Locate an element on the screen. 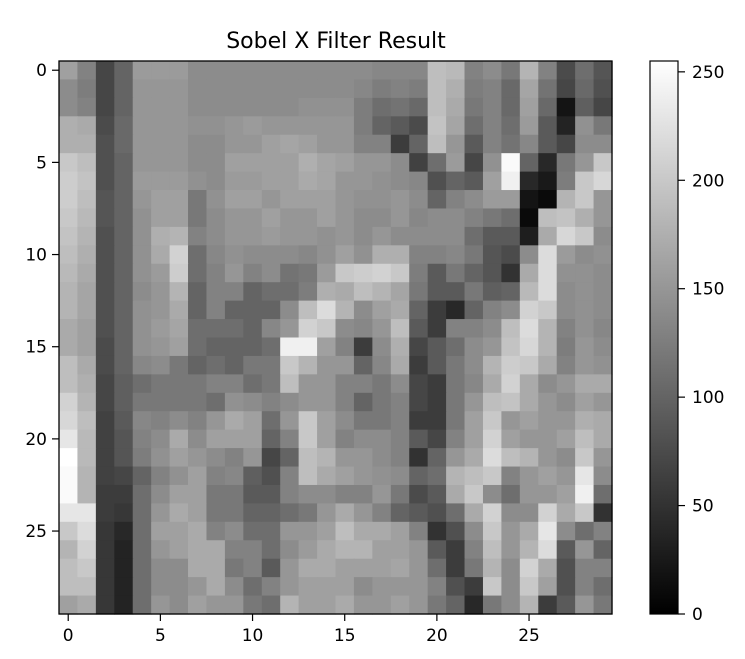 Image resolution: width=745 pixels, height=659 pixels. x-tick-label: 5 is located at coordinates (160, 636).